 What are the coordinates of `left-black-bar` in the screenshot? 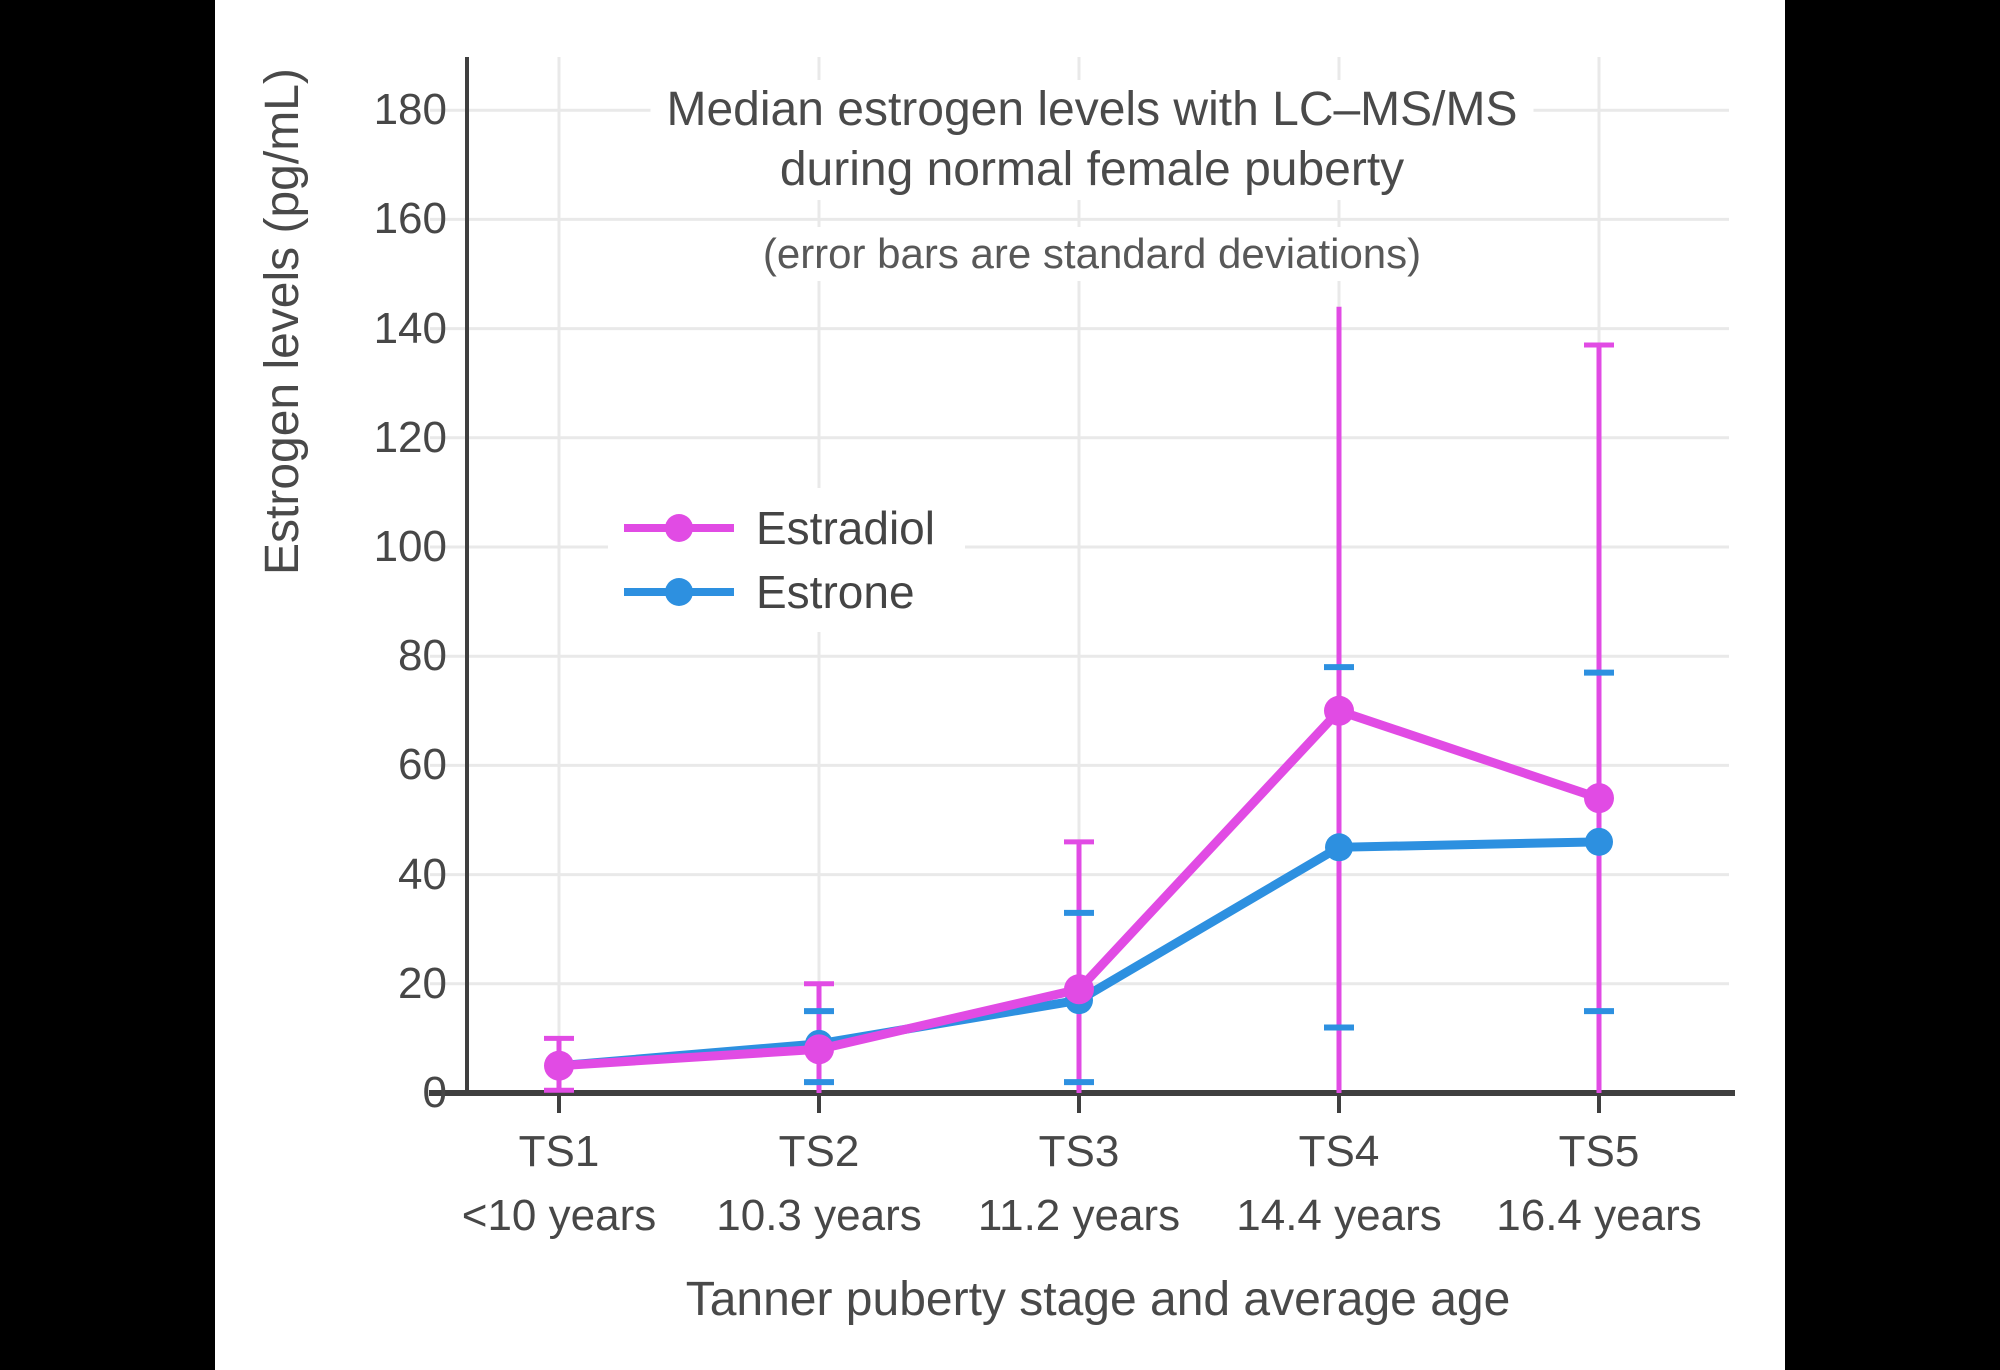 It's located at (107, 685).